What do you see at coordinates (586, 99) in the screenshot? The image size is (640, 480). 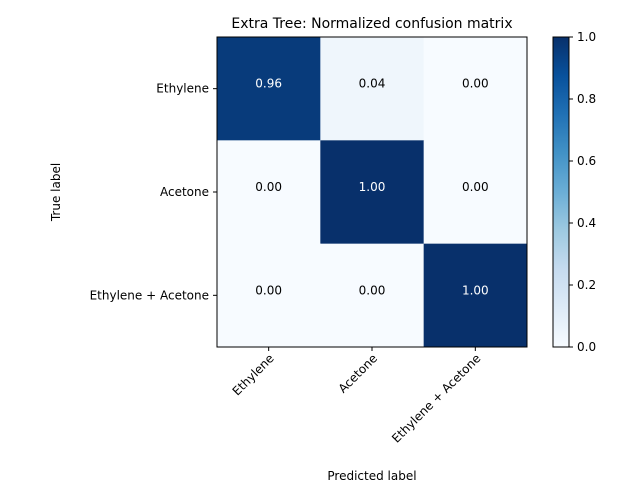 I see `colorbar-tick-label: 0.8` at bounding box center [586, 99].